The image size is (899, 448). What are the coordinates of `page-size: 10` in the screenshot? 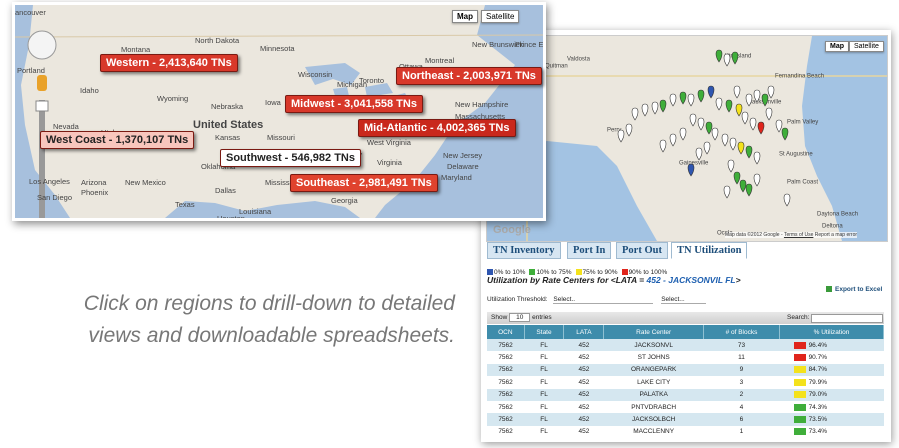 It's located at (520, 317).